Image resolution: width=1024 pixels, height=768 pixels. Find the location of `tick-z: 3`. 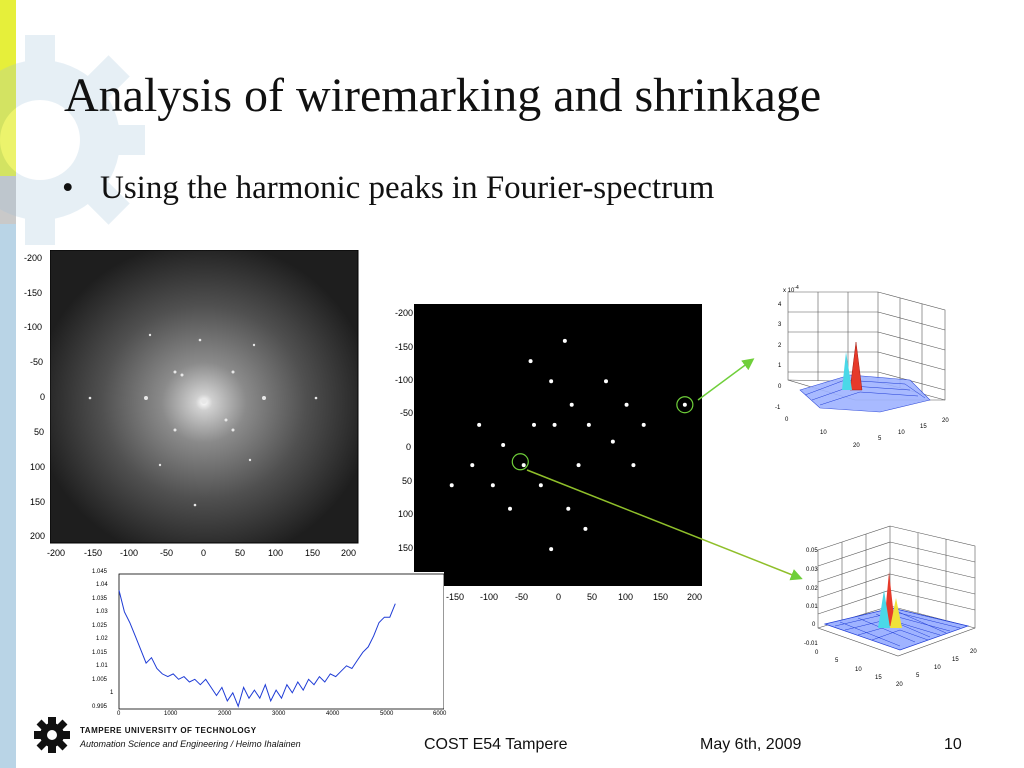

tick-z: 3 is located at coordinates (780, 325).